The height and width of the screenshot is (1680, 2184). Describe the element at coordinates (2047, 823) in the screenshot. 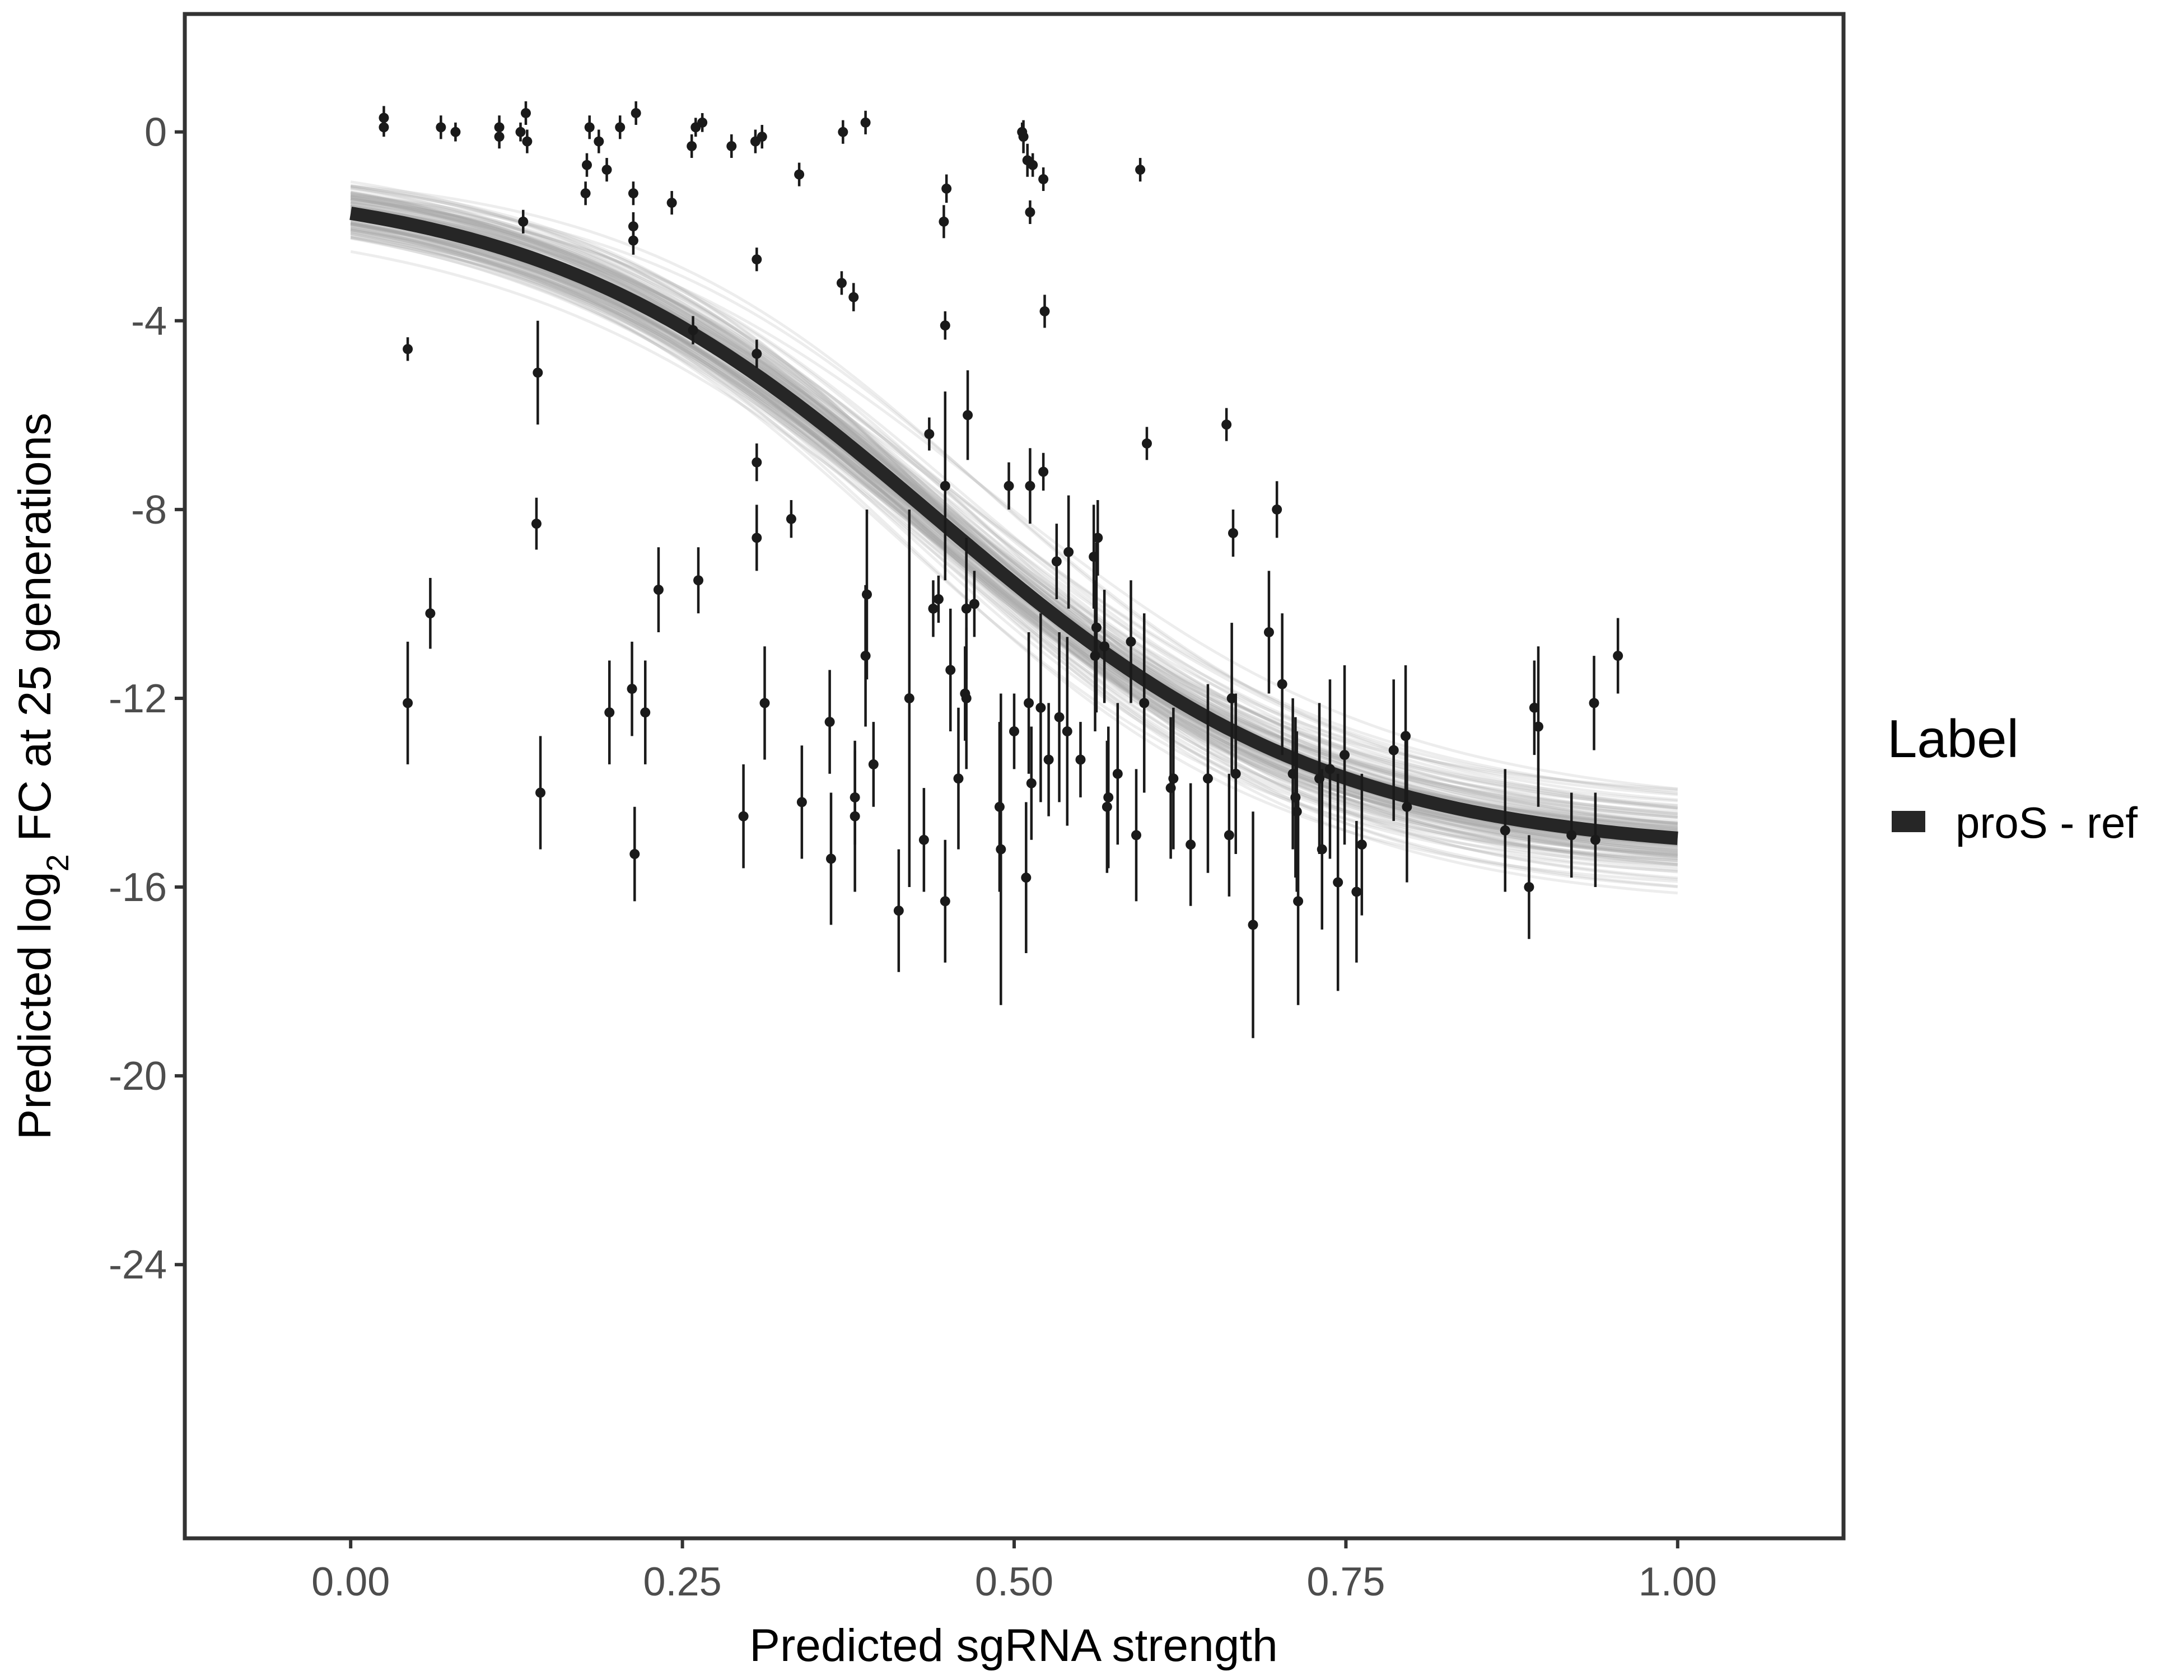

I see `legend-label-proS-ref: proS - ref` at that location.